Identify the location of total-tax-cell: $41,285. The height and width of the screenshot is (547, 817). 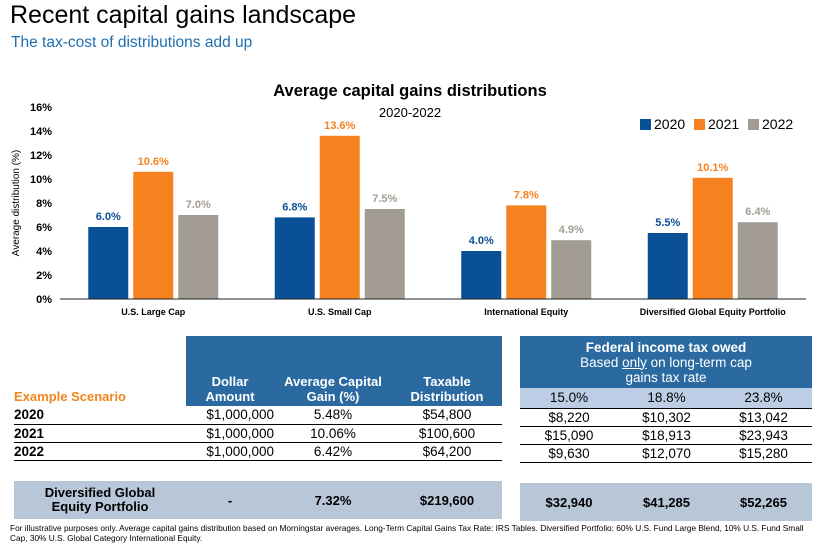
(666, 502).